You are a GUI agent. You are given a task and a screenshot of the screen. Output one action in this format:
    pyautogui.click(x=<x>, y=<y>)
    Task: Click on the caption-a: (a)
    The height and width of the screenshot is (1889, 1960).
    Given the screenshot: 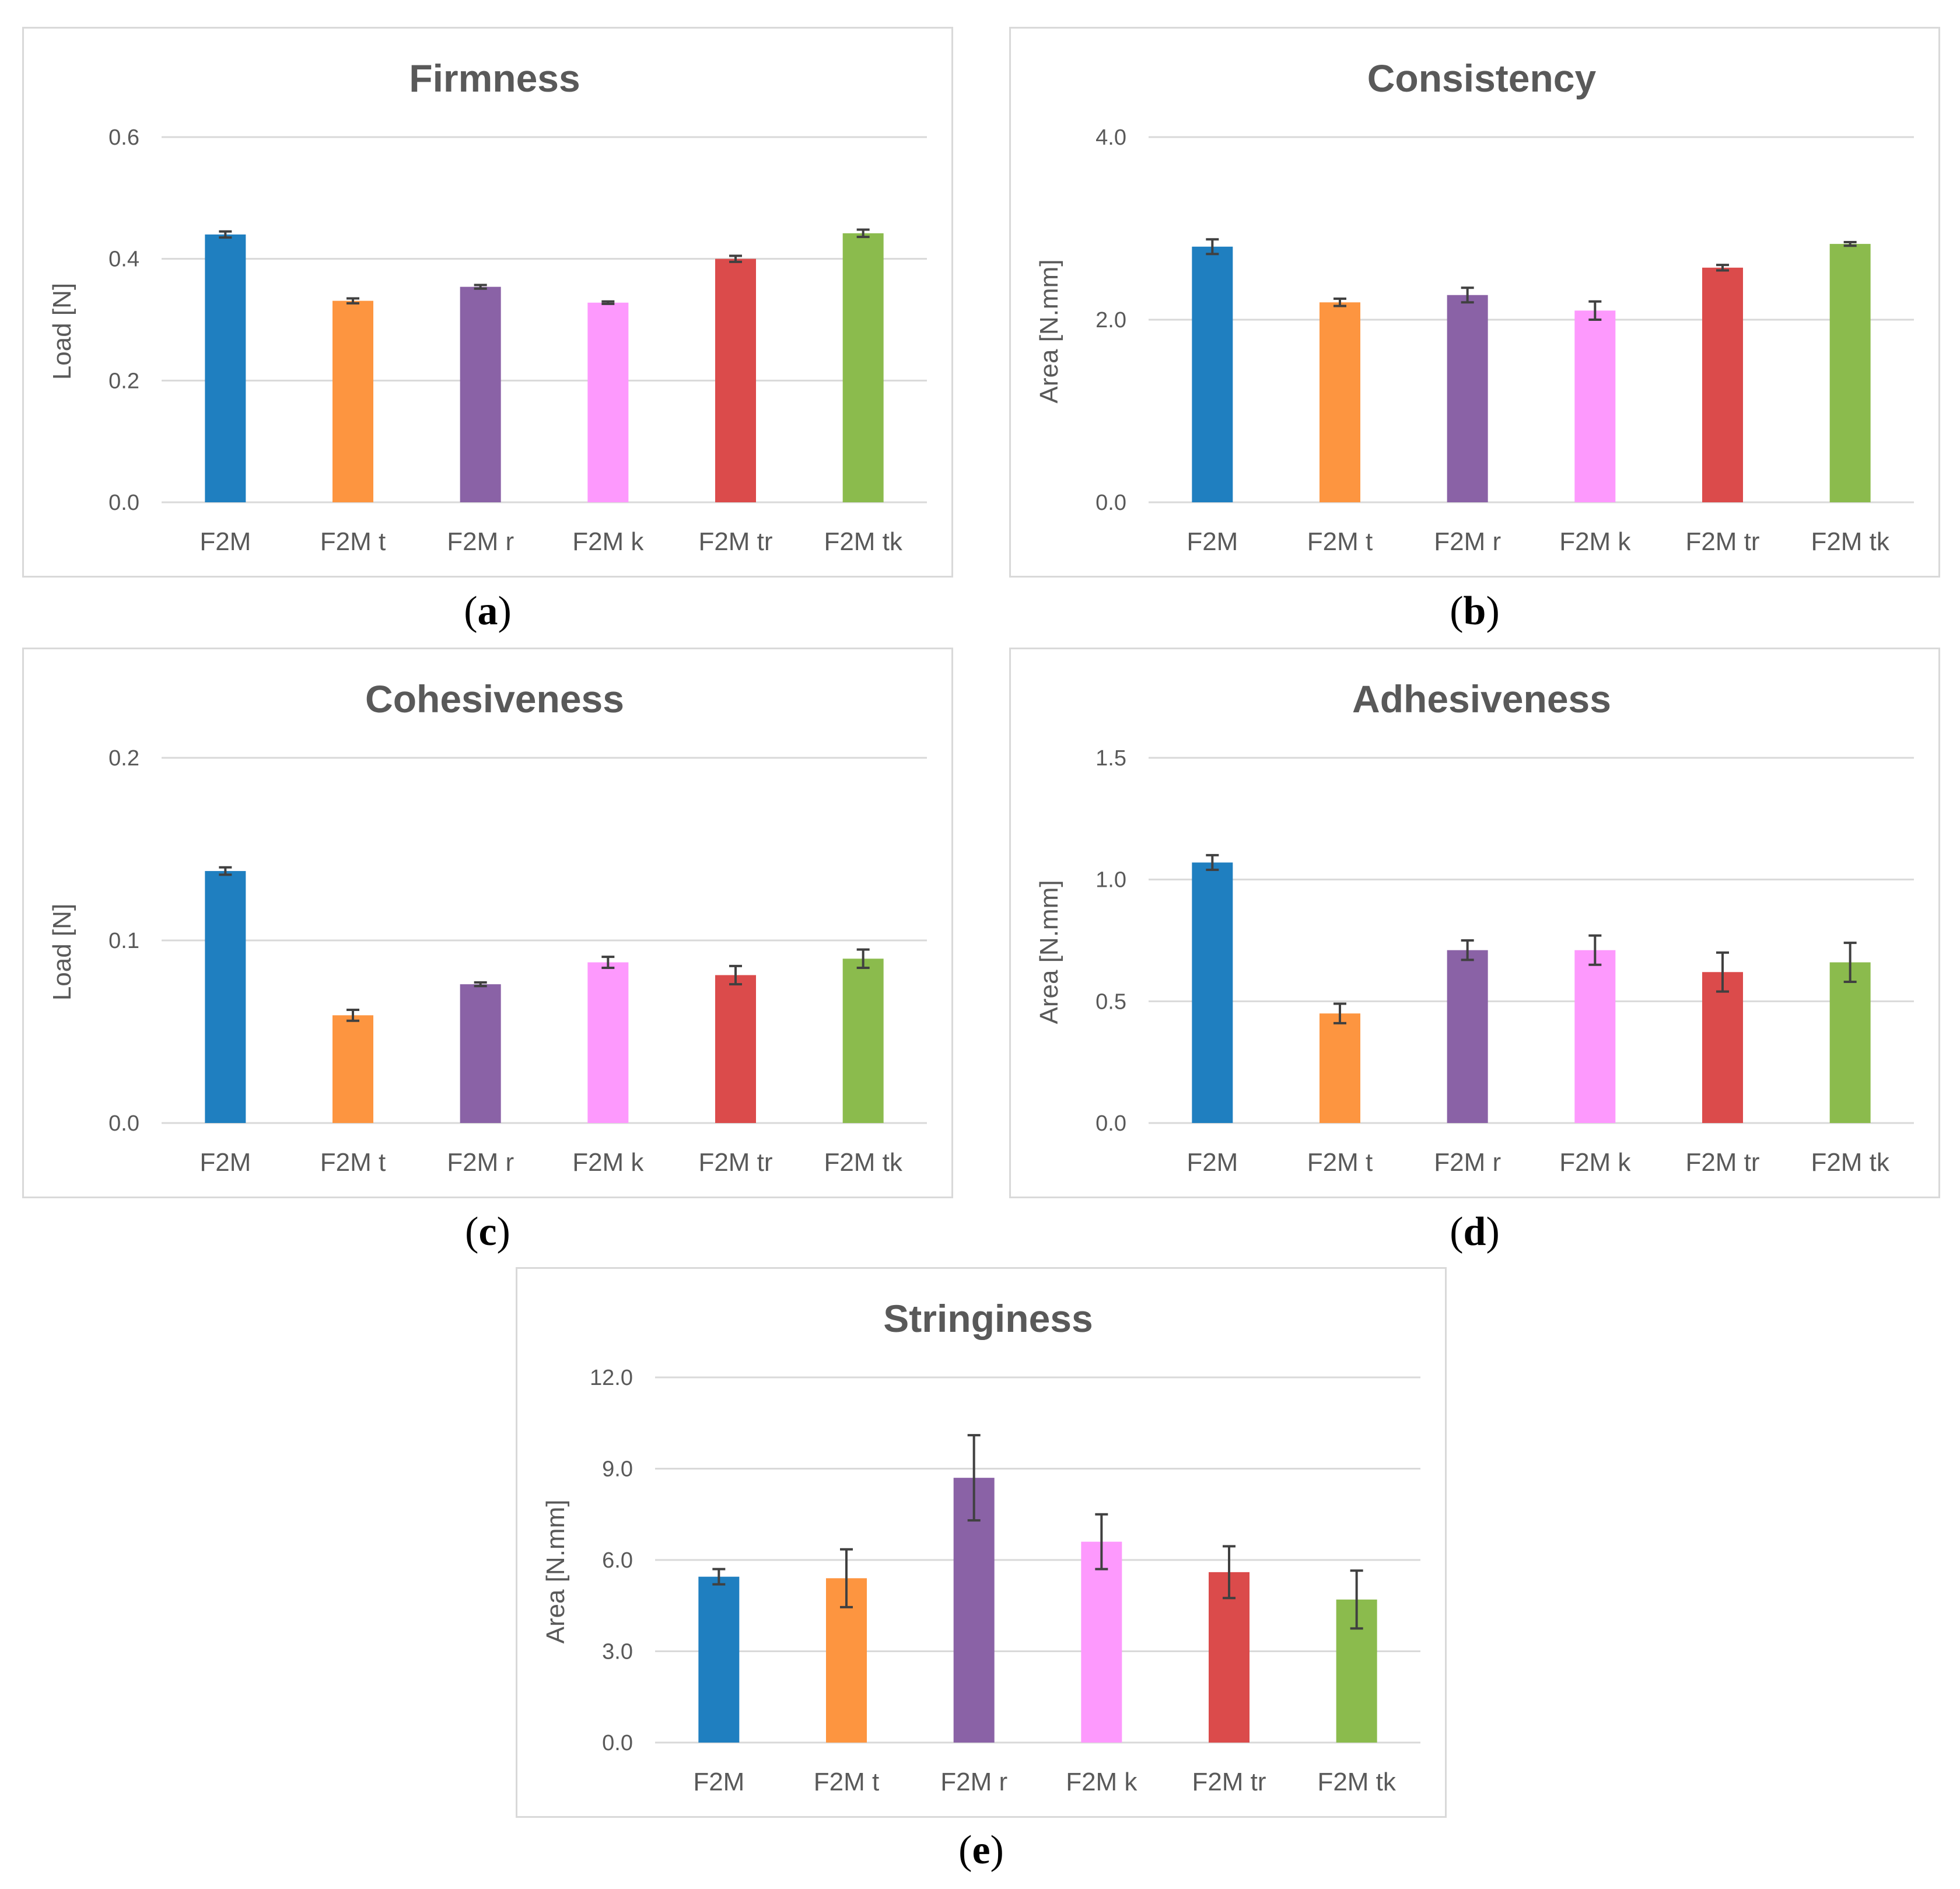 What is the action you would take?
    pyautogui.click(x=488, y=611)
    